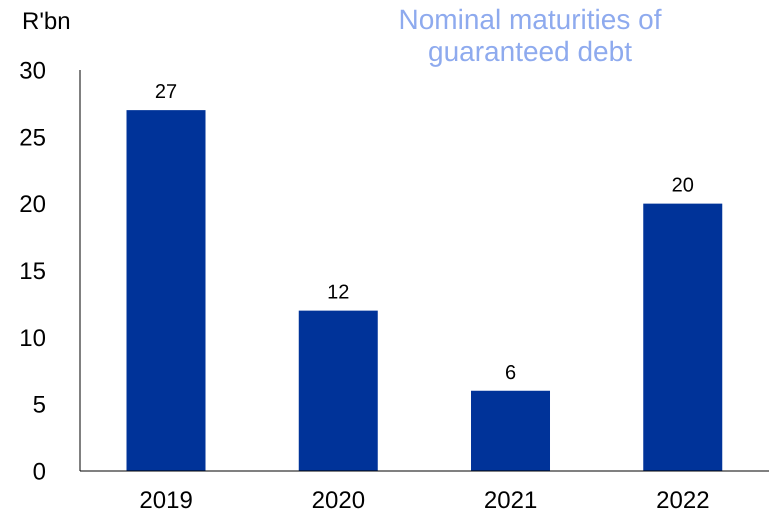  Describe the element at coordinates (39, 405) in the screenshot. I see `y-tick-label: 5` at that location.